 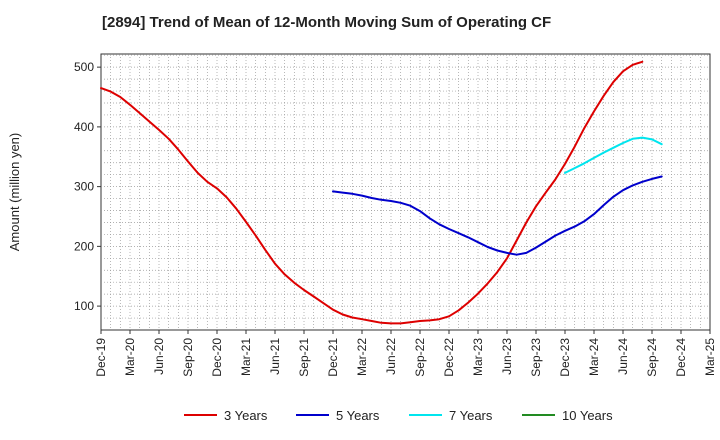 I want to click on x-tick-label: Mar-21, so click(x=246, y=357).